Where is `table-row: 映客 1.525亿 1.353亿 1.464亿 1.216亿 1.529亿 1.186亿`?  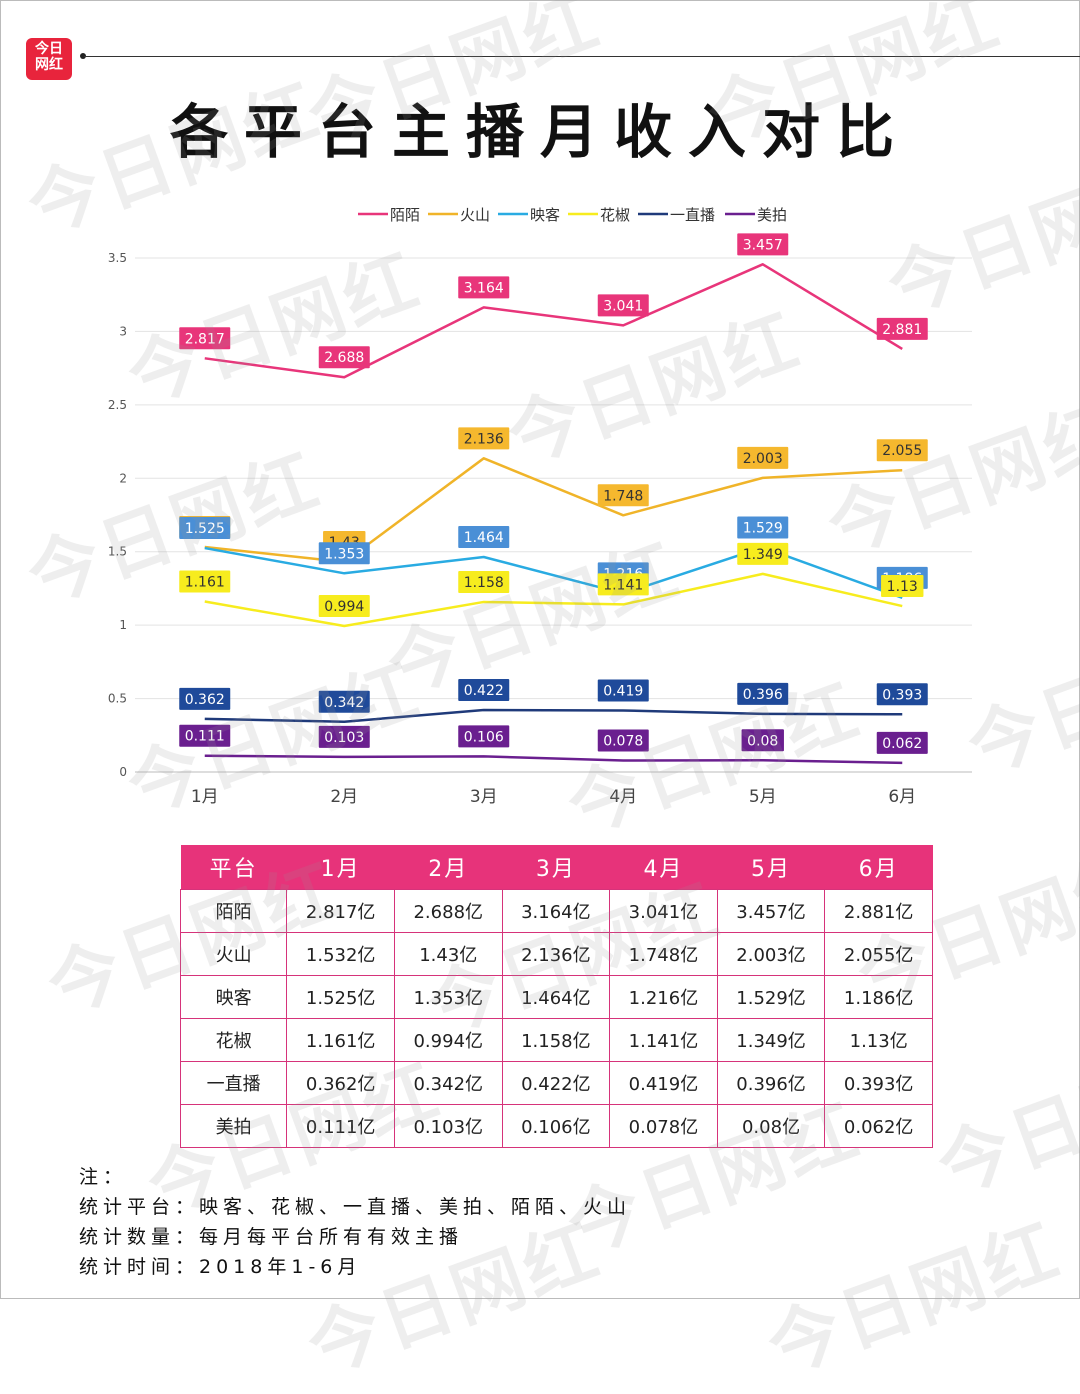
table-row: 映客 1.525亿 1.353亿 1.464亿 1.216亿 1.529亿 1.186亿 is located at coordinates (556, 997).